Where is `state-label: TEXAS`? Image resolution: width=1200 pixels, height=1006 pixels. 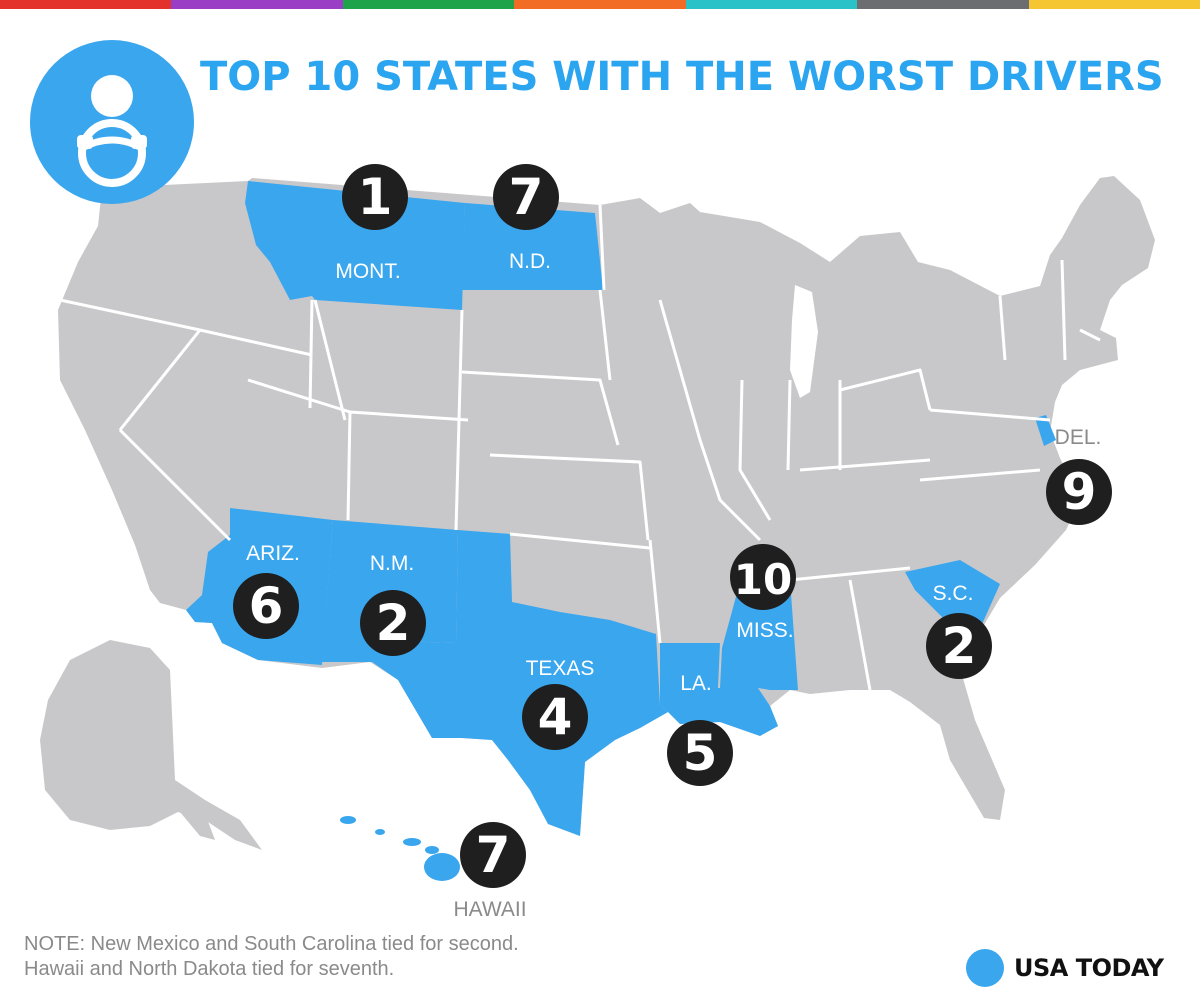
state-label: TEXAS is located at coordinates (560, 668).